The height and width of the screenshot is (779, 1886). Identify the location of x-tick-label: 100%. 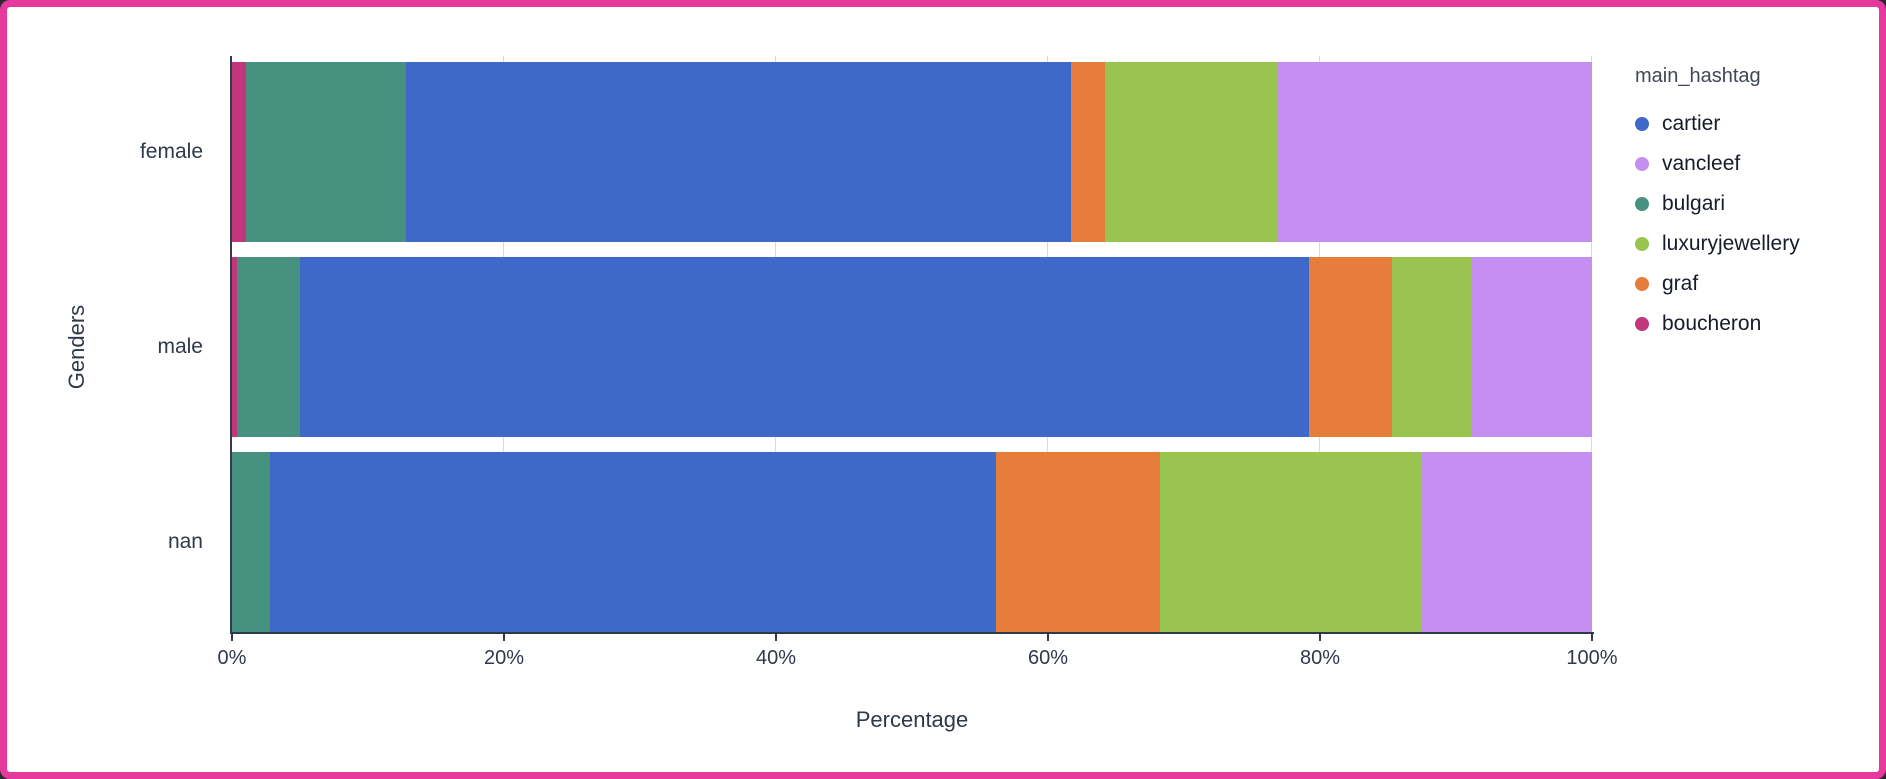
(1592, 658).